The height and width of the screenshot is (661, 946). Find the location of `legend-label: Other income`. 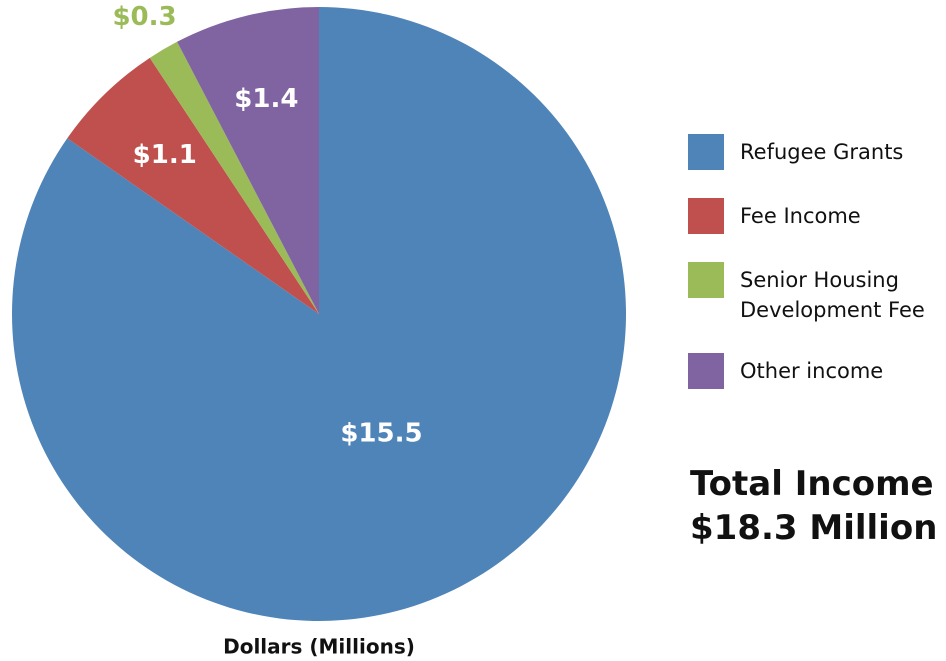

legend-label: Other income is located at coordinates (812, 371).